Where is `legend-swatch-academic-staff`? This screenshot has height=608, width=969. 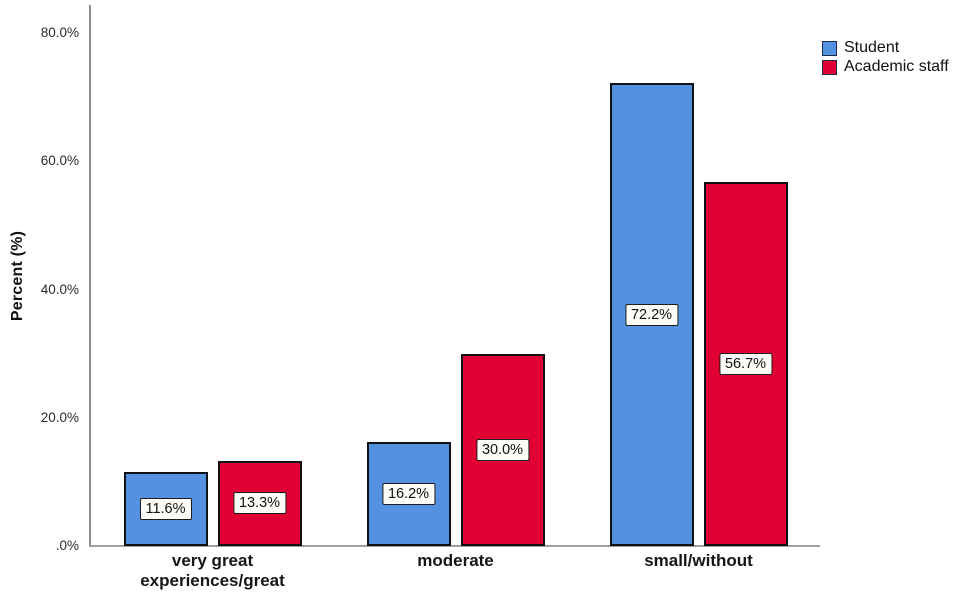 legend-swatch-academic-staff is located at coordinates (829, 67).